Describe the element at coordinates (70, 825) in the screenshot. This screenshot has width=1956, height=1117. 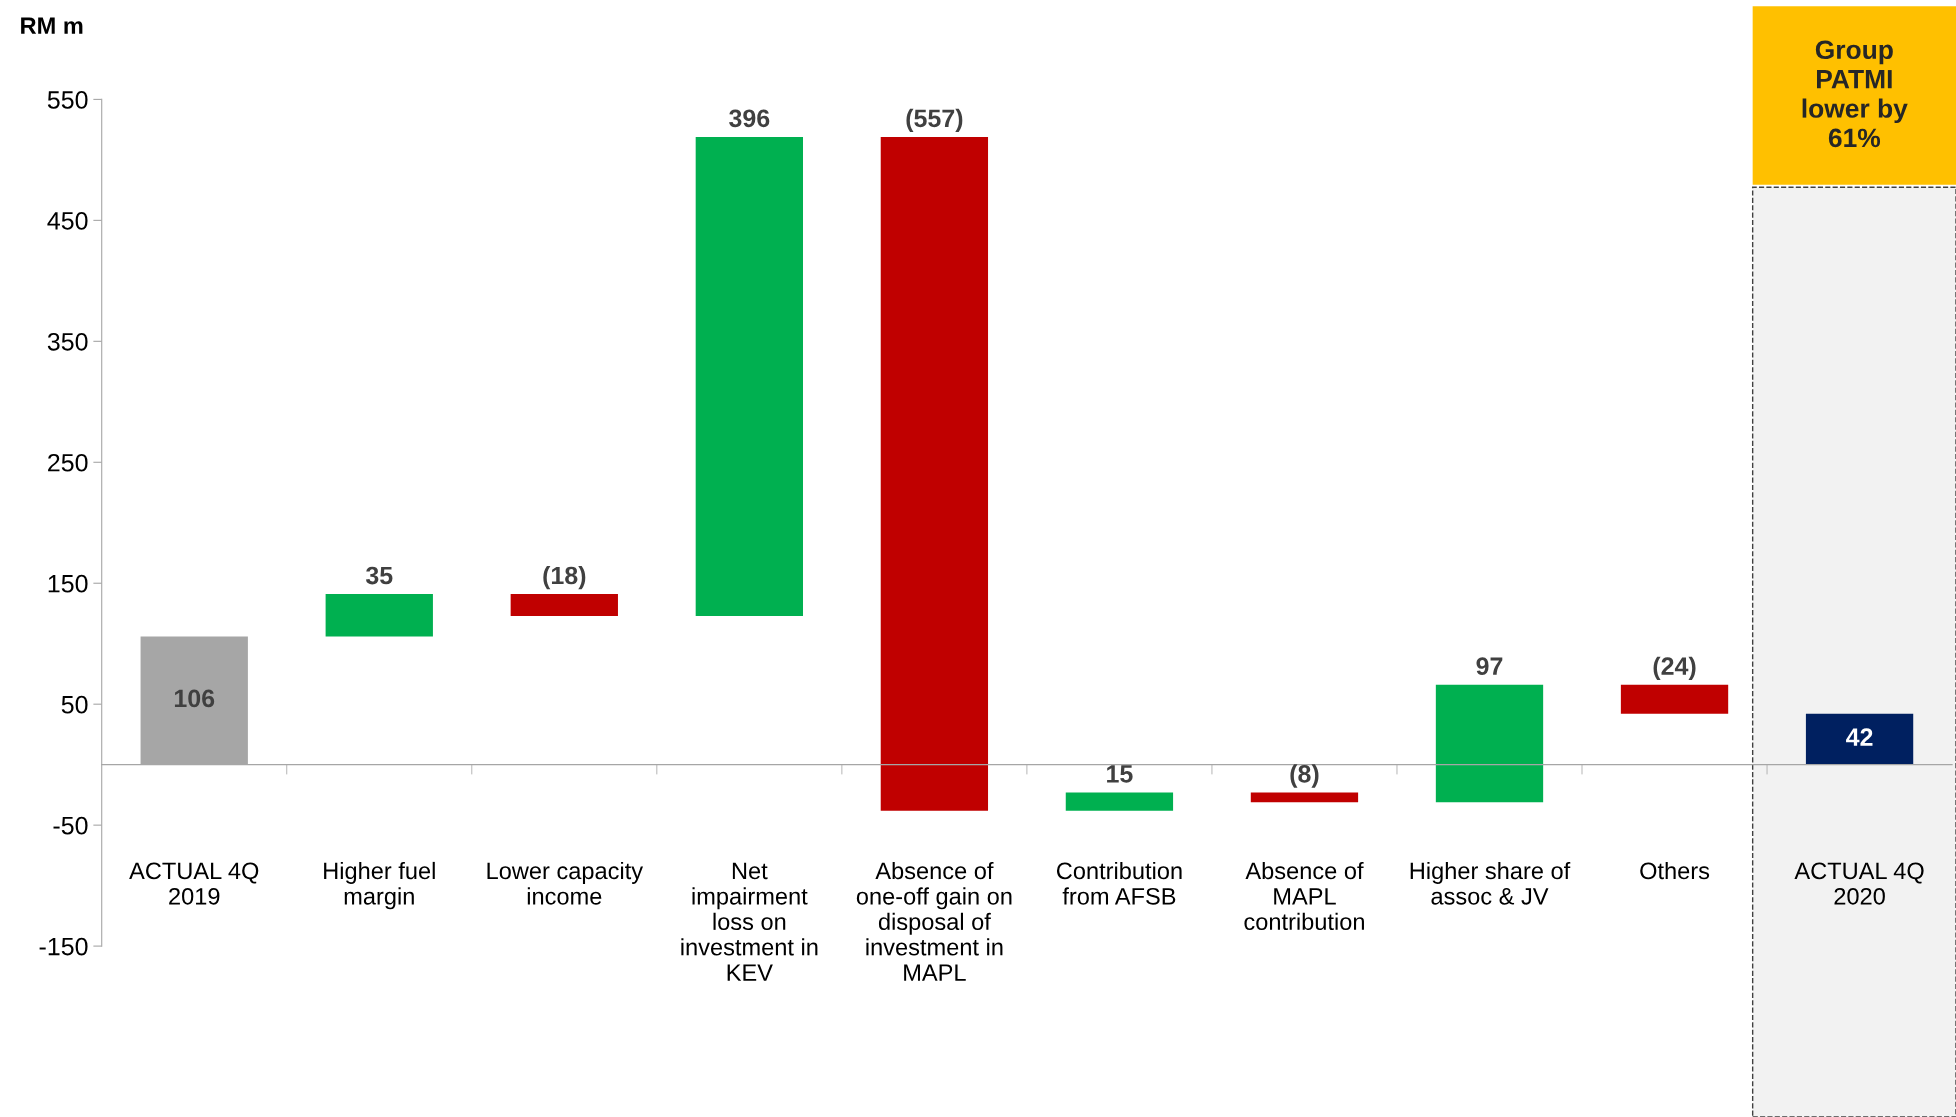
I see `y-tick-label: -50` at that location.